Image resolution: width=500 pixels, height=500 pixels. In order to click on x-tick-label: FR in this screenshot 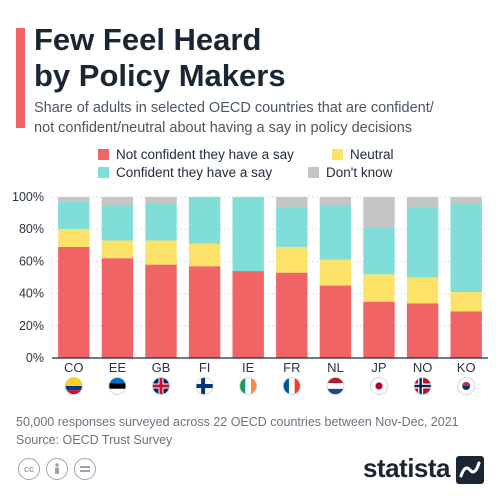, I will do `click(291, 367)`.